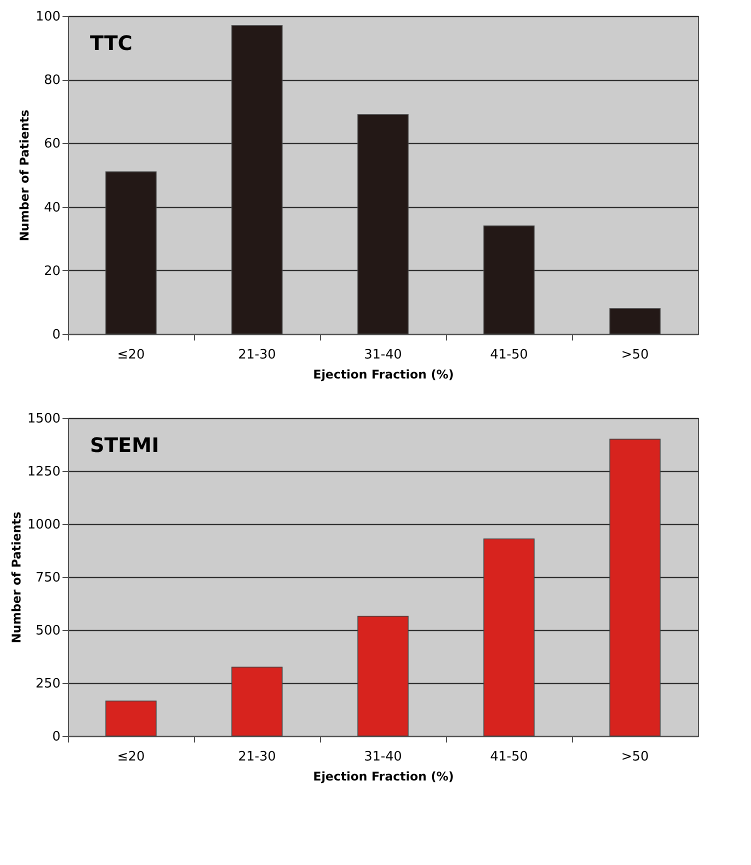 The height and width of the screenshot is (865, 751). What do you see at coordinates (48, 578) in the screenshot?
I see `y-tick-label: 750` at bounding box center [48, 578].